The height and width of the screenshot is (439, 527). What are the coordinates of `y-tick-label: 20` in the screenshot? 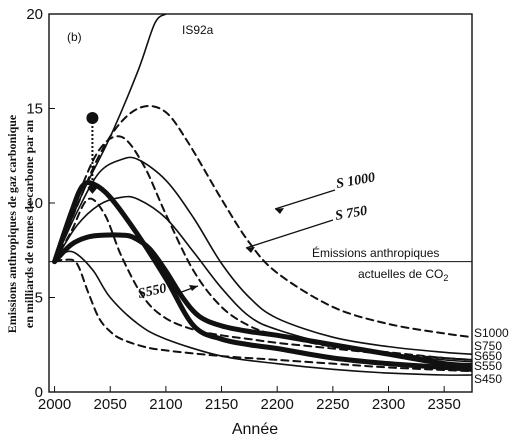 It's located at (34, 14).